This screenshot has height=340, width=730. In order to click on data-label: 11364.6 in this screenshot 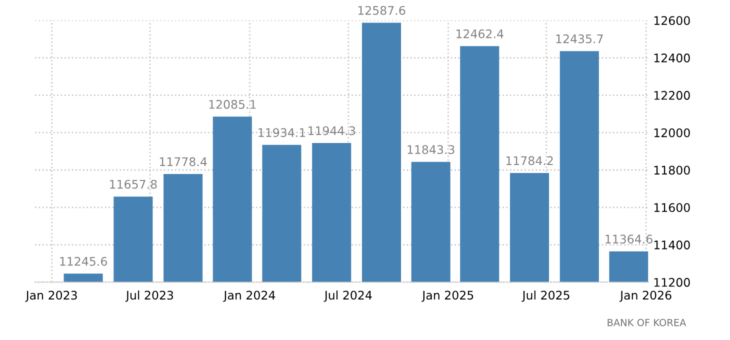, I will do `click(629, 239)`.